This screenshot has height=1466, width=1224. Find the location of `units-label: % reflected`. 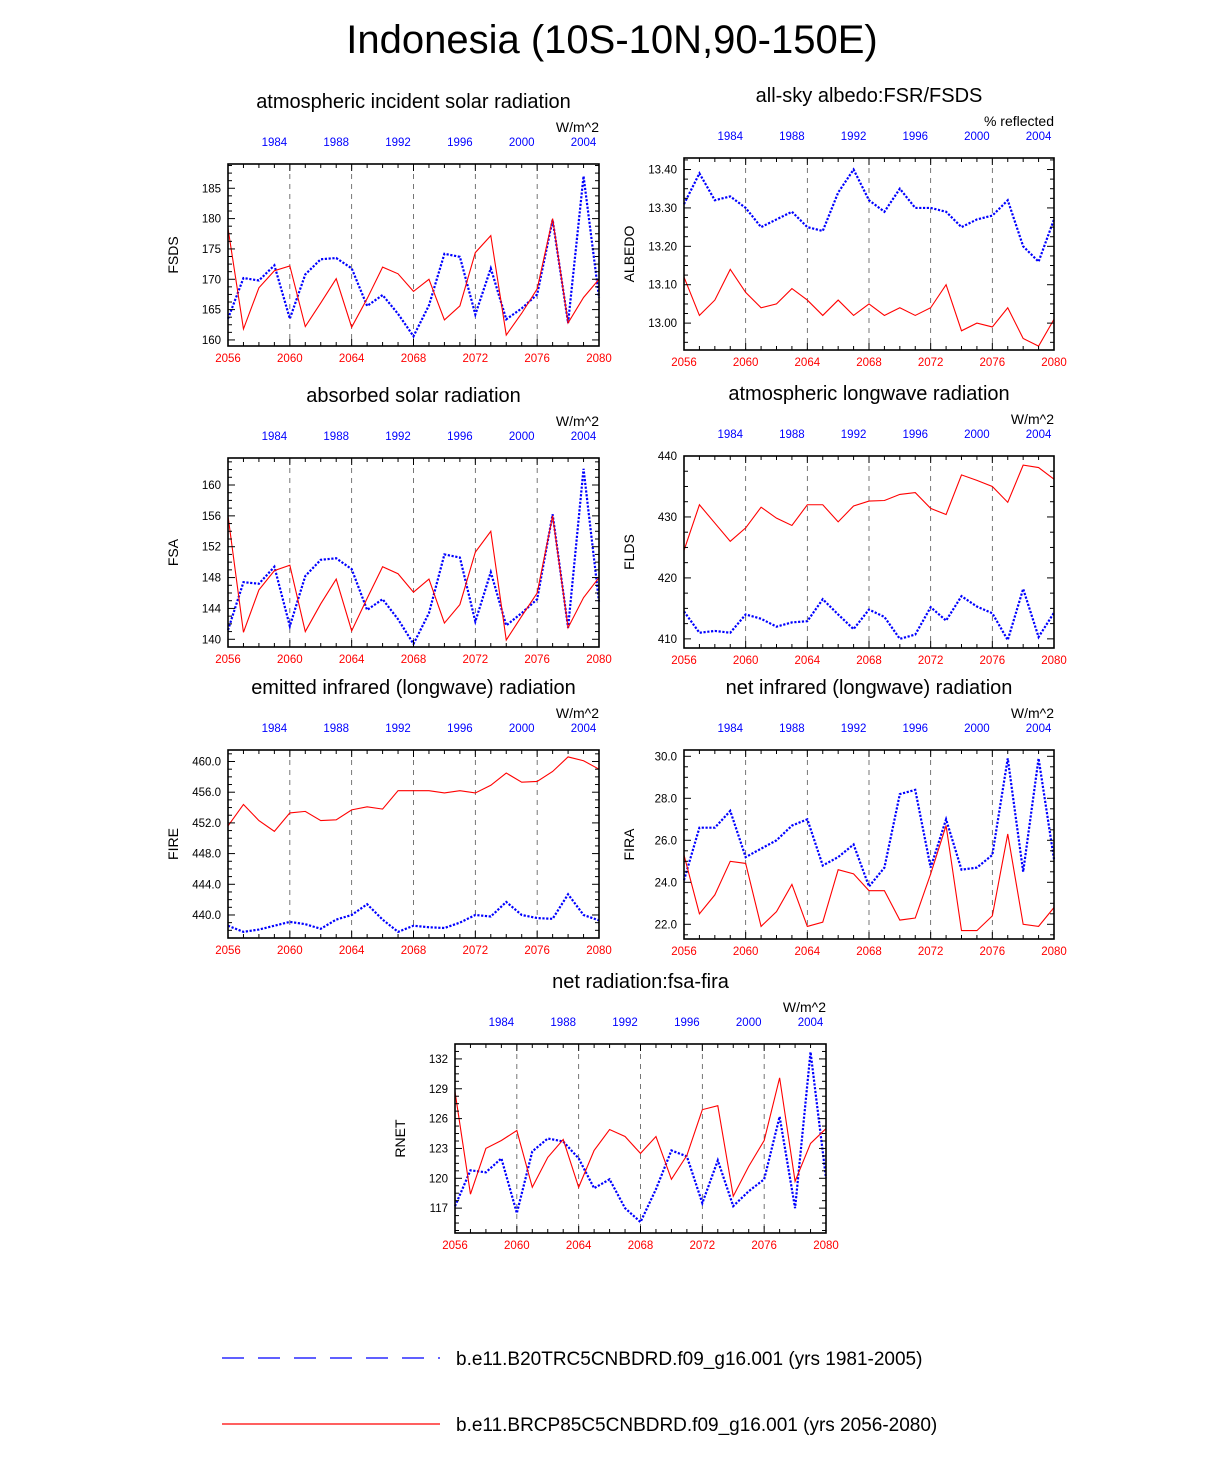

units-label: % reflected is located at coordinates (1019, 121).